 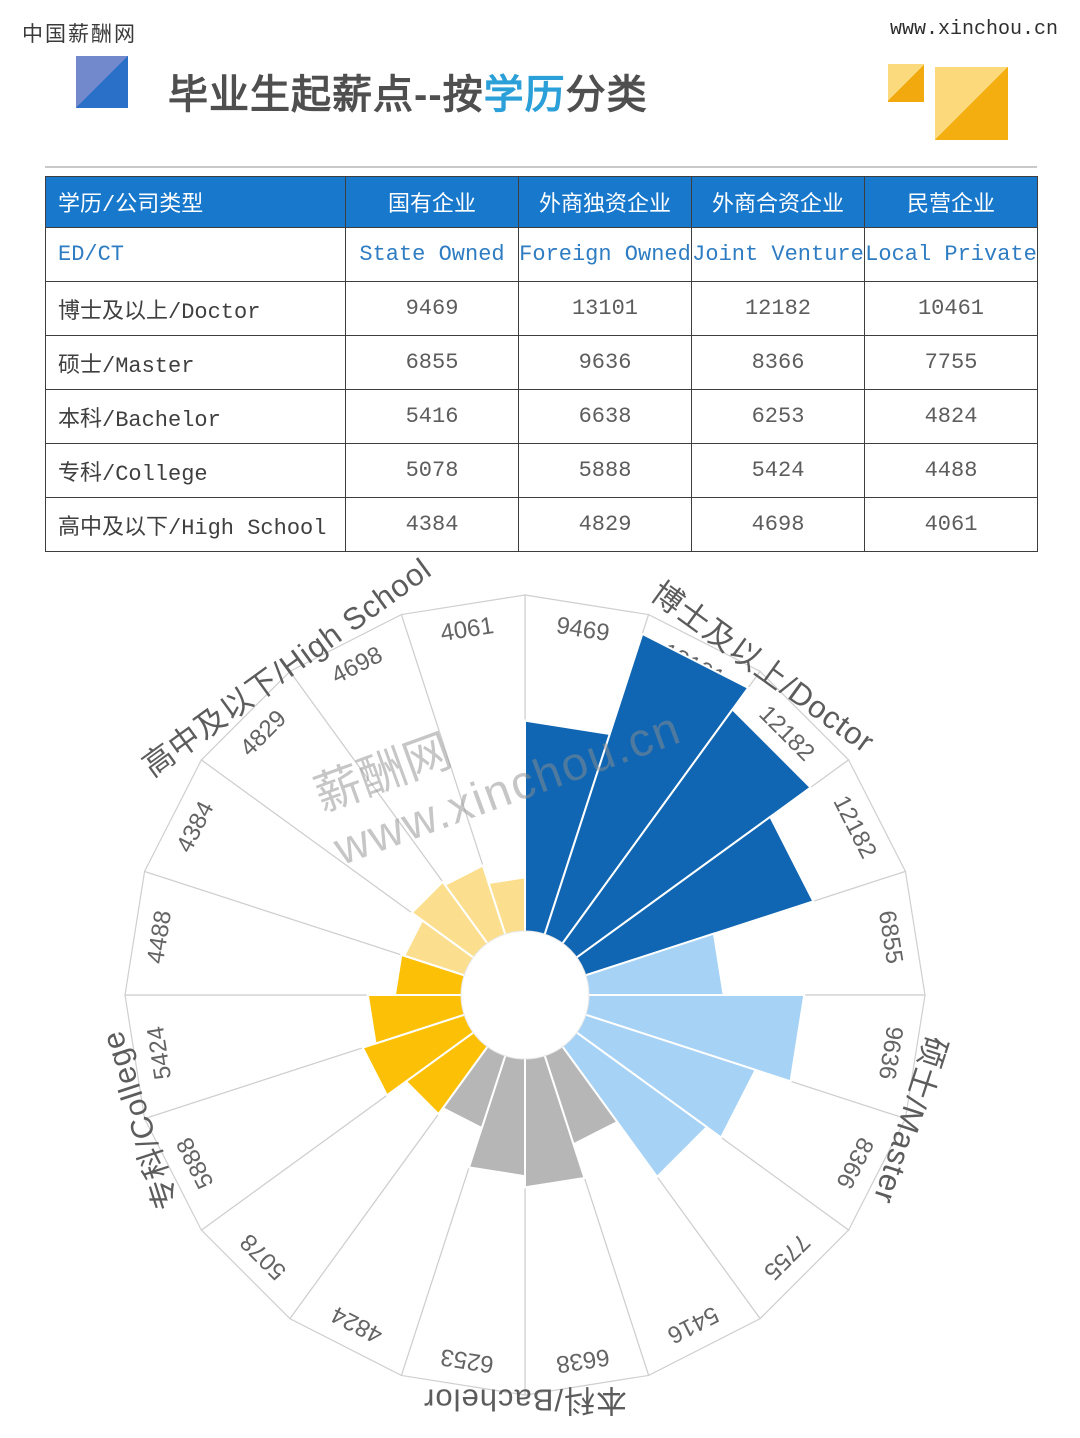 I want to click on value-cell: 4698, so click(x=778, y=524).